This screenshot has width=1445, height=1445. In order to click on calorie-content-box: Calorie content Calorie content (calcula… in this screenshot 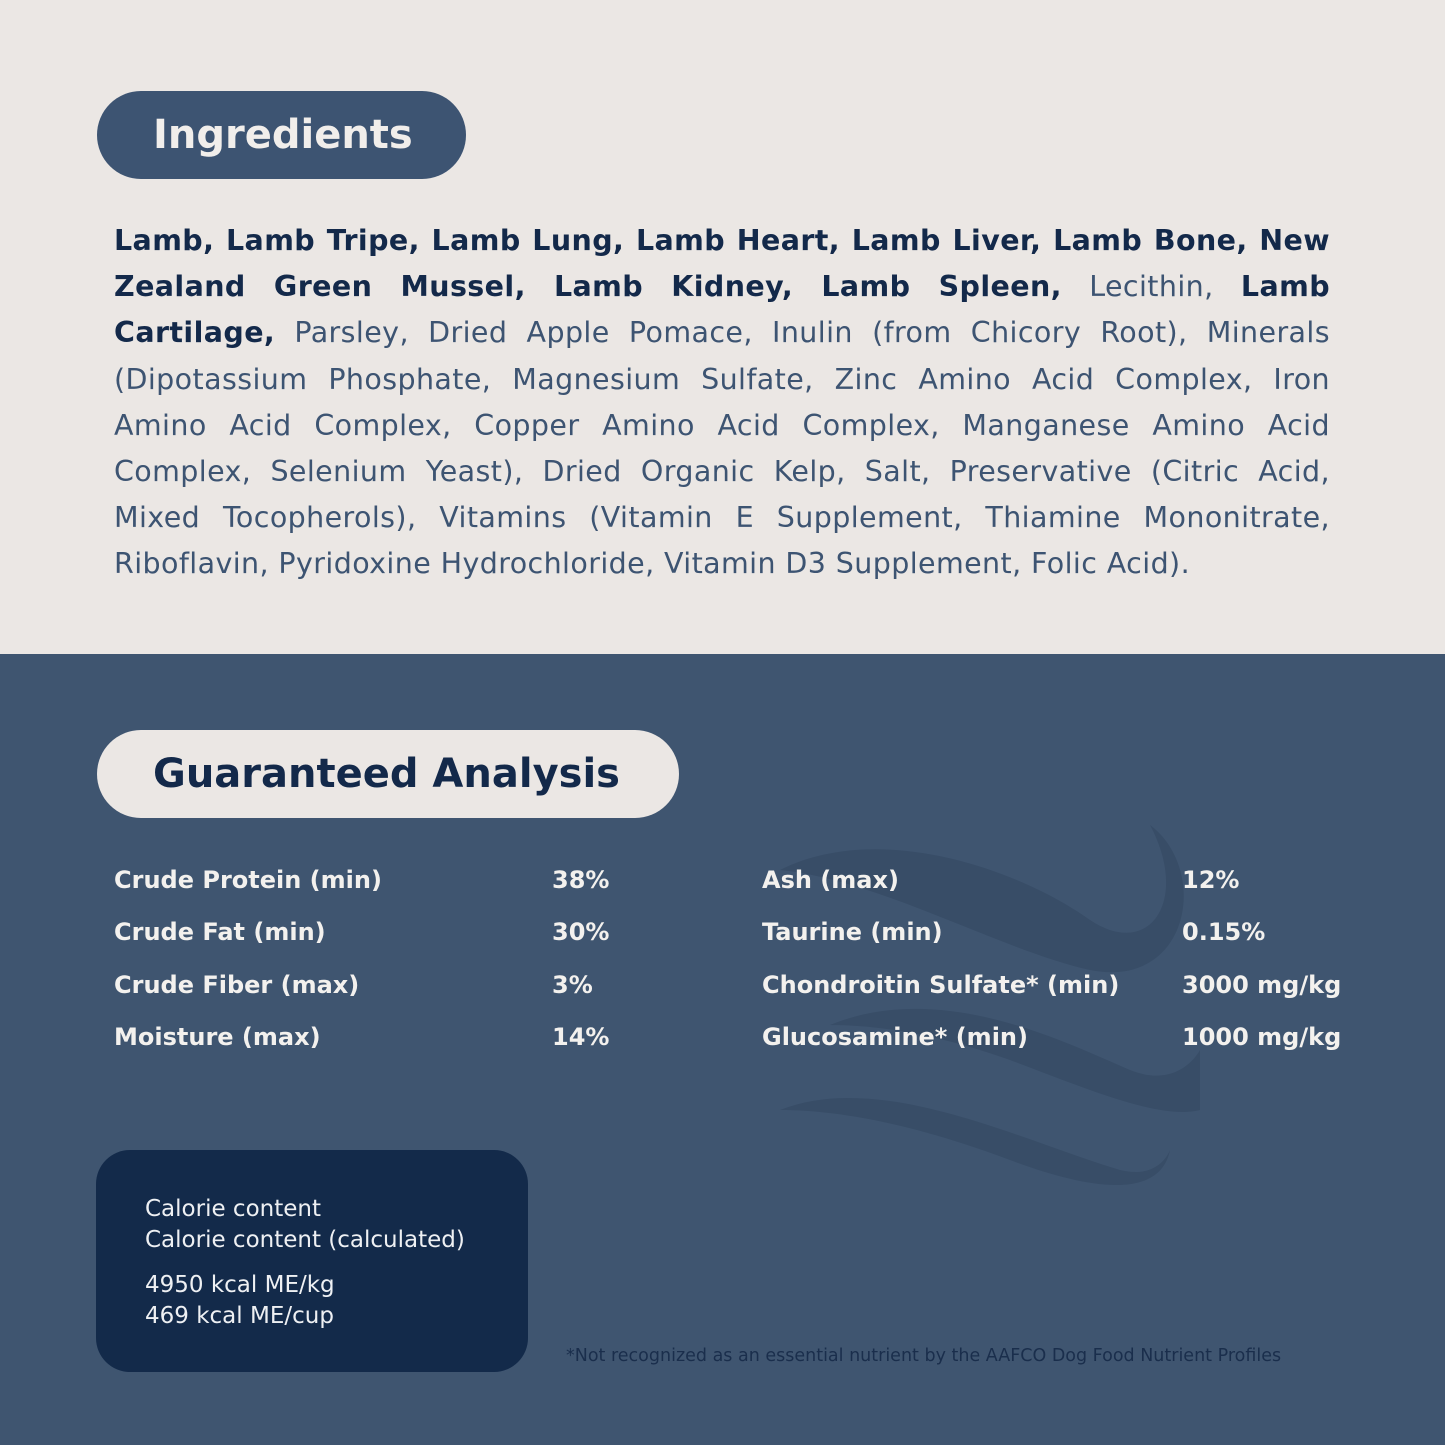, I will do `click(312, 1261)`.